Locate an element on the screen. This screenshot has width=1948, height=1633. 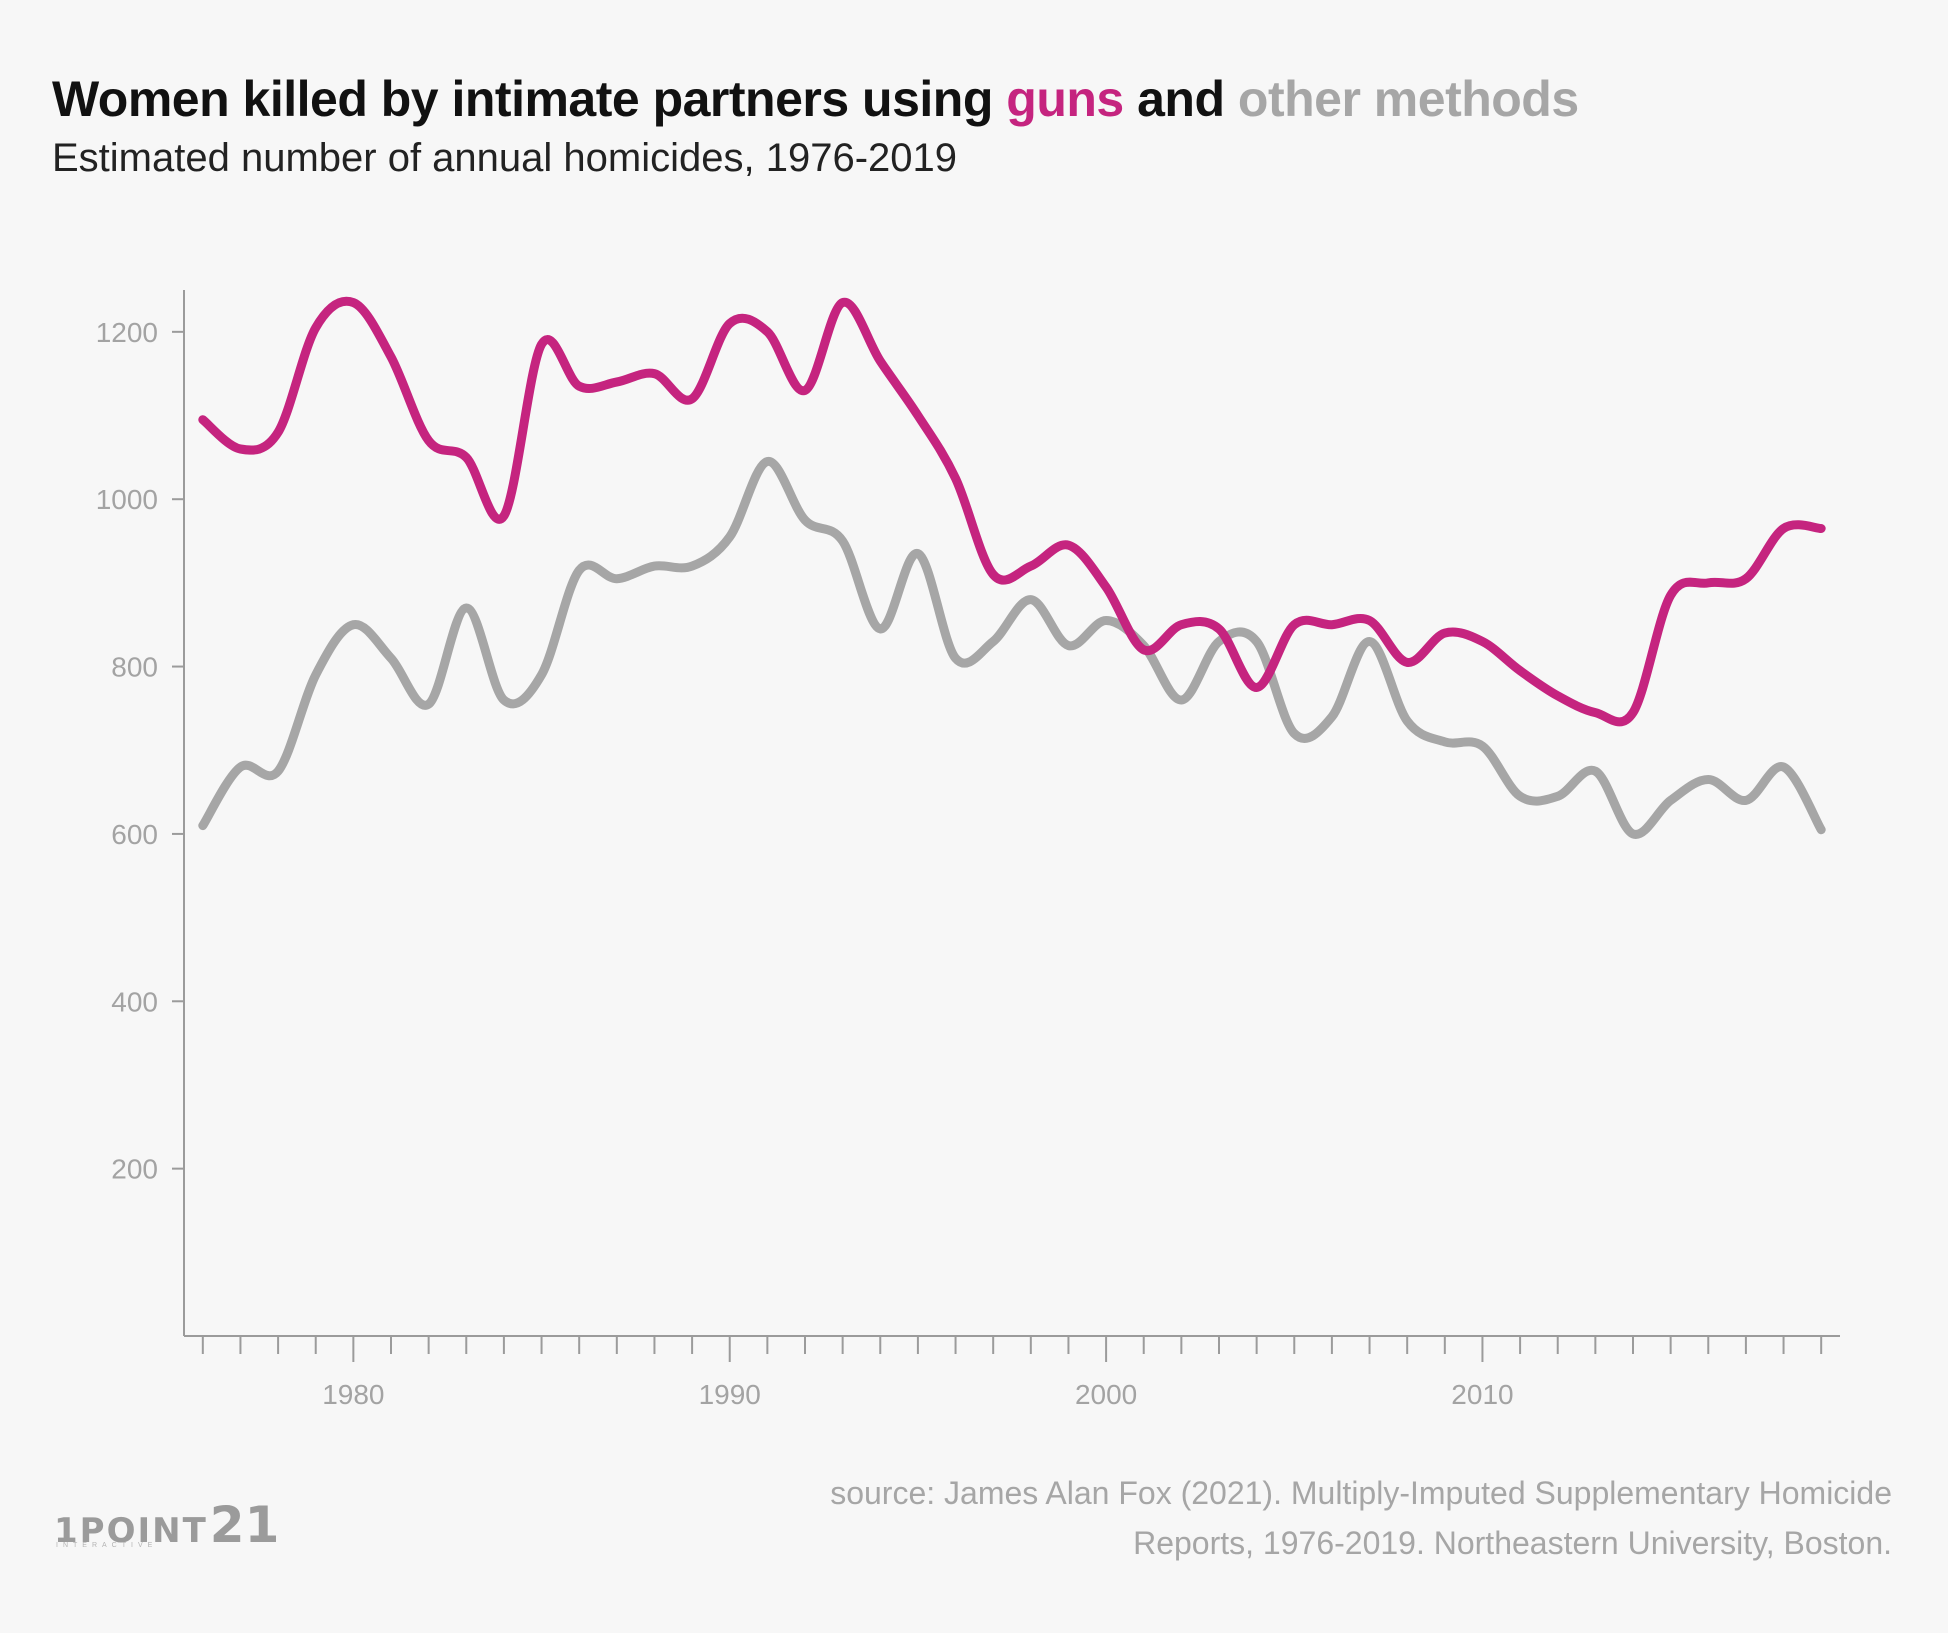
title-part-1: Women killed by intimate partners using is located at coordinates (529, 99).